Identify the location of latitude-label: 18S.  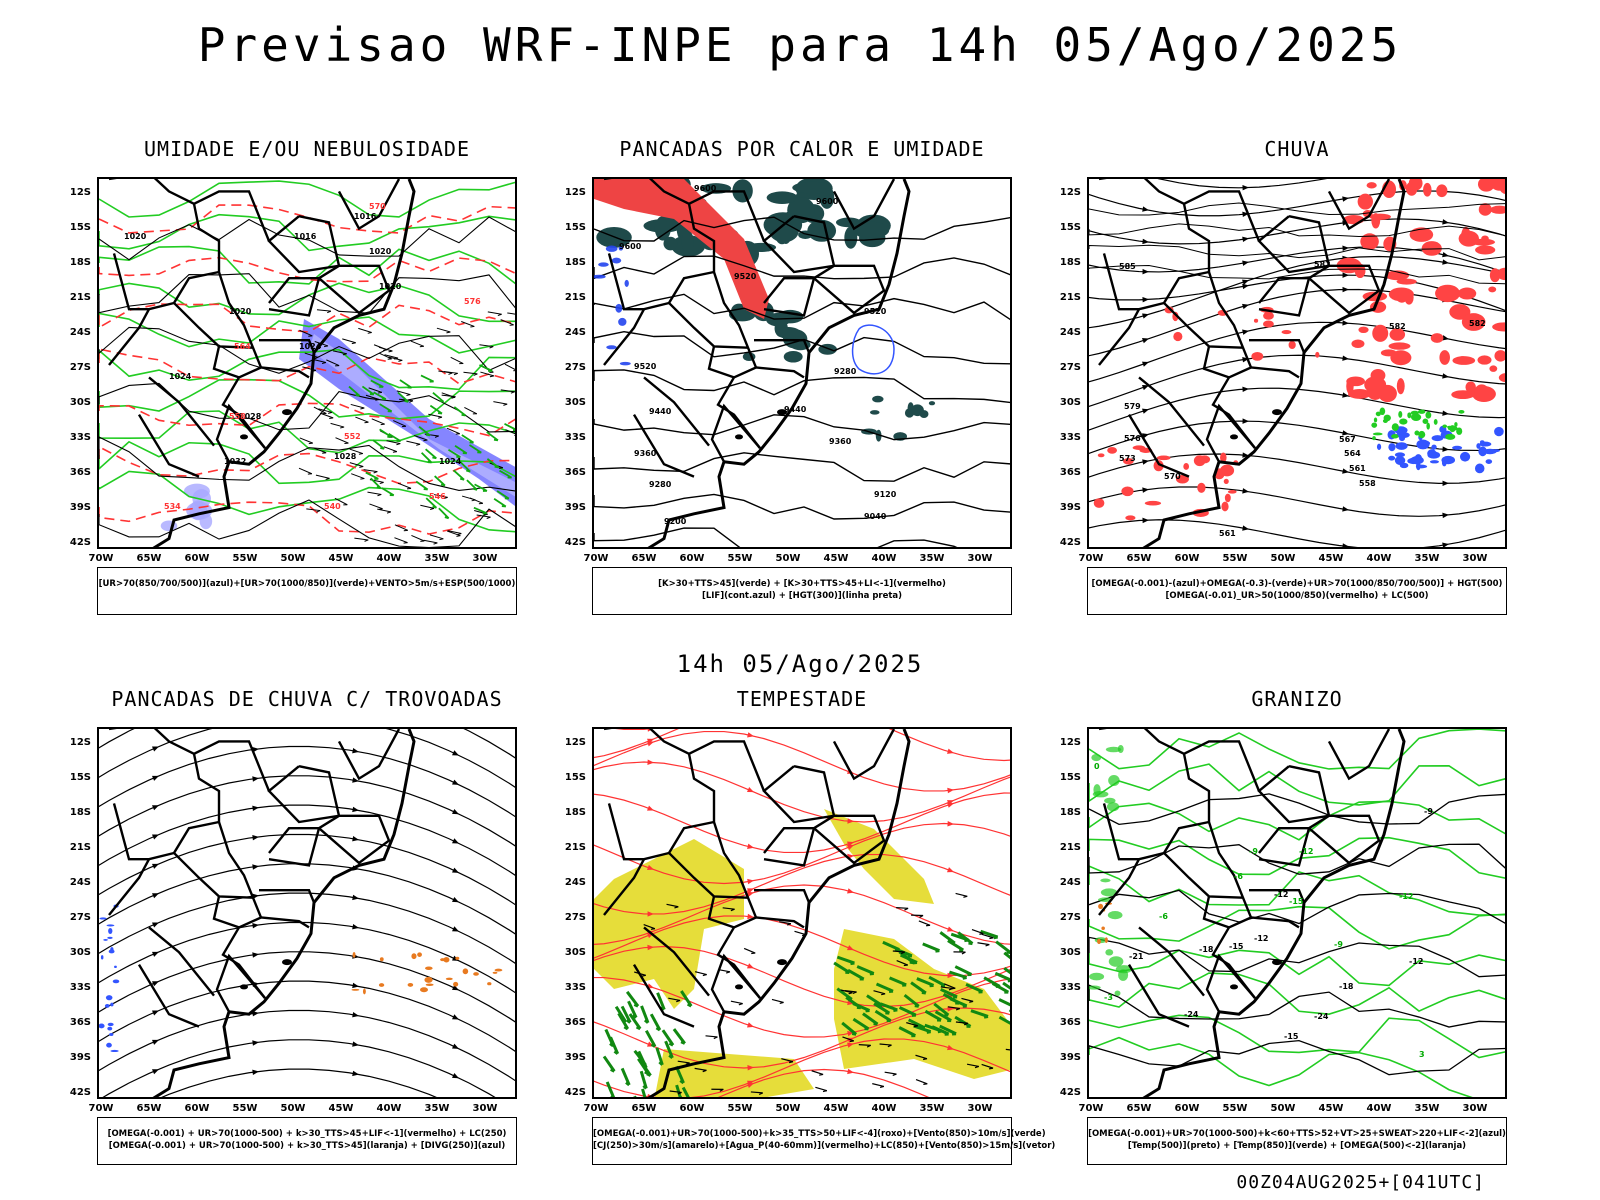
(1070, 812).